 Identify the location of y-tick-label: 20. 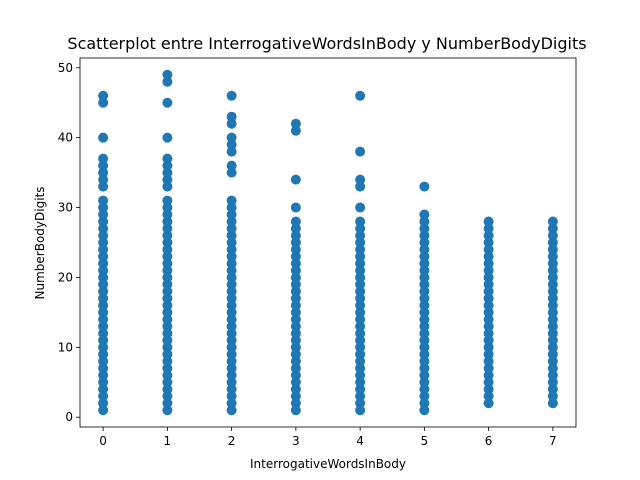
(65, 277).